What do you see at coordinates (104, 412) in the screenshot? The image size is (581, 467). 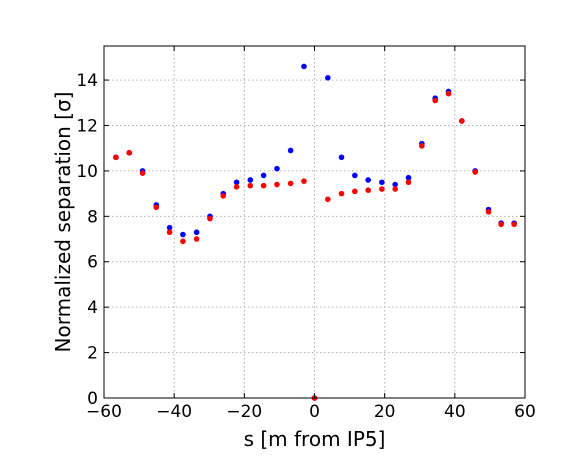 I see `x-tick-label: −60` at bounding box center [104, 412].